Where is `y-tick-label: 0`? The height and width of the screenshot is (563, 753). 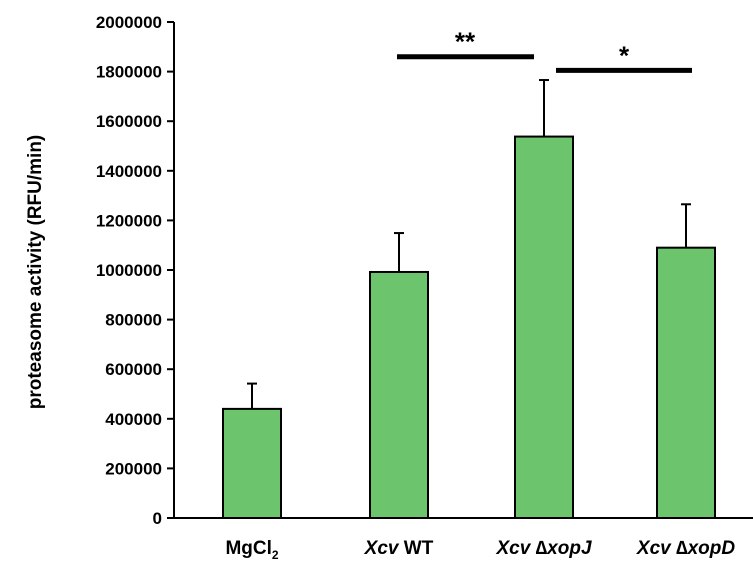 y-tick-label: 0 is located at coordinates (157, 518).